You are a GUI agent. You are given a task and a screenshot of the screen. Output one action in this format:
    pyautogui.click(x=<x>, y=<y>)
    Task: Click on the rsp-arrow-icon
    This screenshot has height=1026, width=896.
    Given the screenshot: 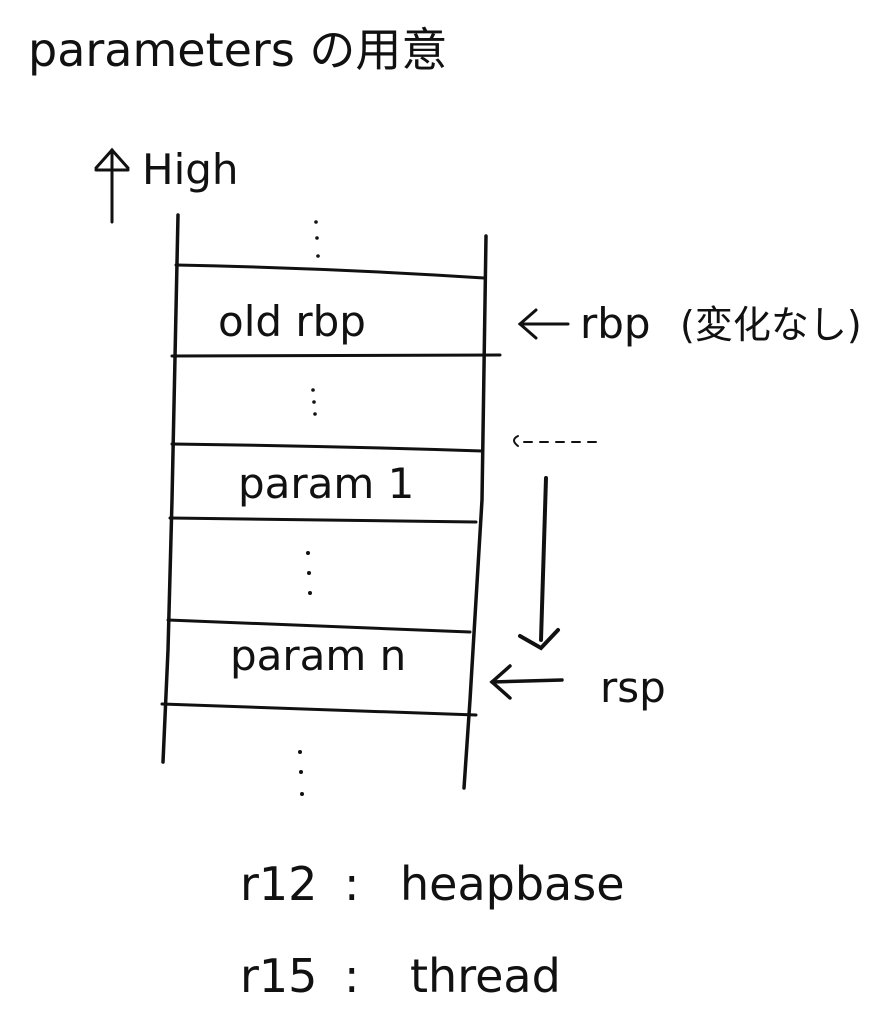 What is the action you would take?
    pyautogui.click(x=526, y=682)
    